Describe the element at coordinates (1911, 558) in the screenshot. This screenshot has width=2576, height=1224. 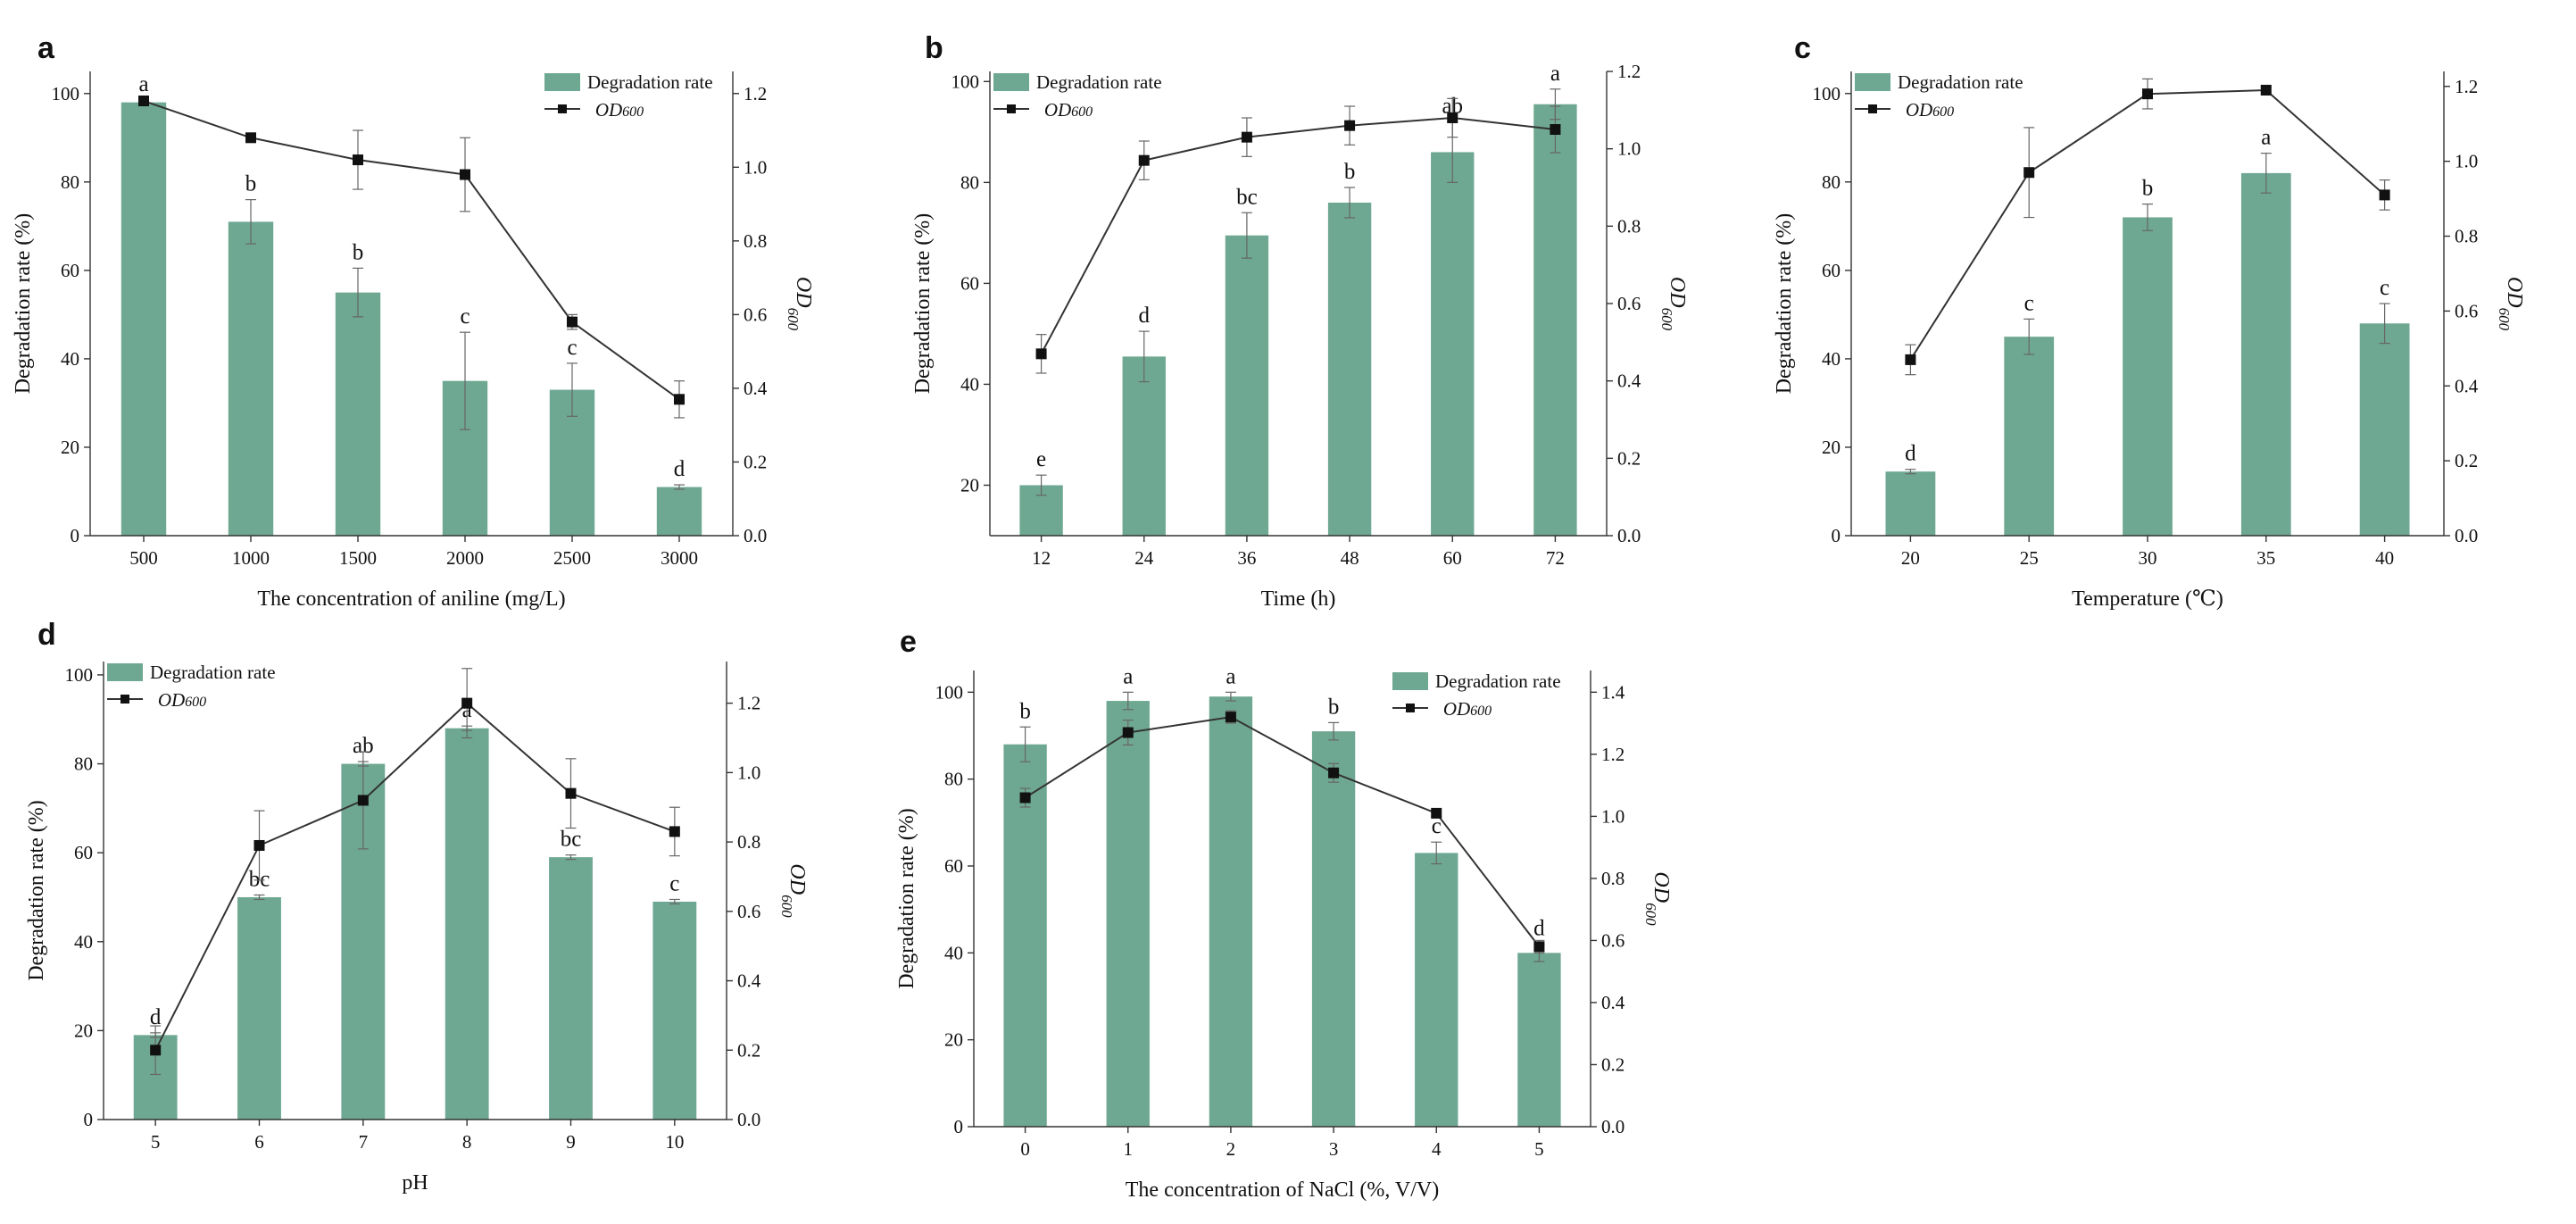
I see `x-tick-label: 20` at that location.